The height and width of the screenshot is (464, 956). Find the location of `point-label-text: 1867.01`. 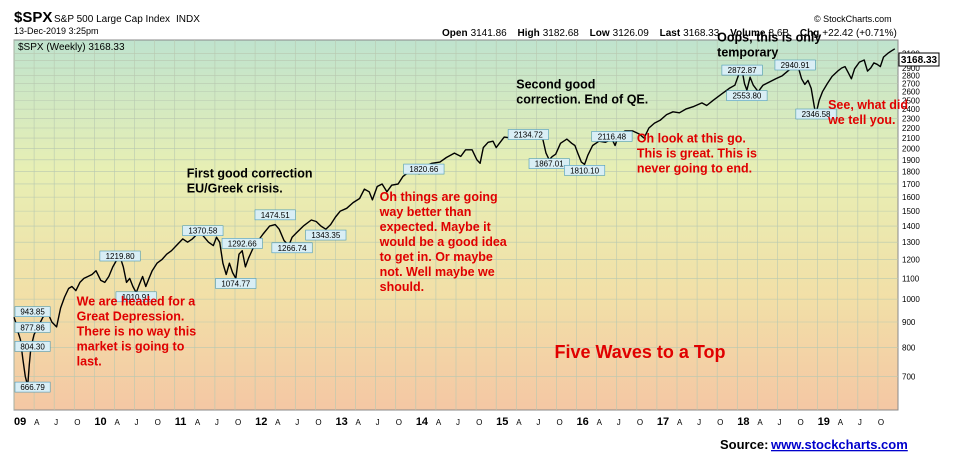

point-label-text: 1867.01 is located at coordinates (549, 164).